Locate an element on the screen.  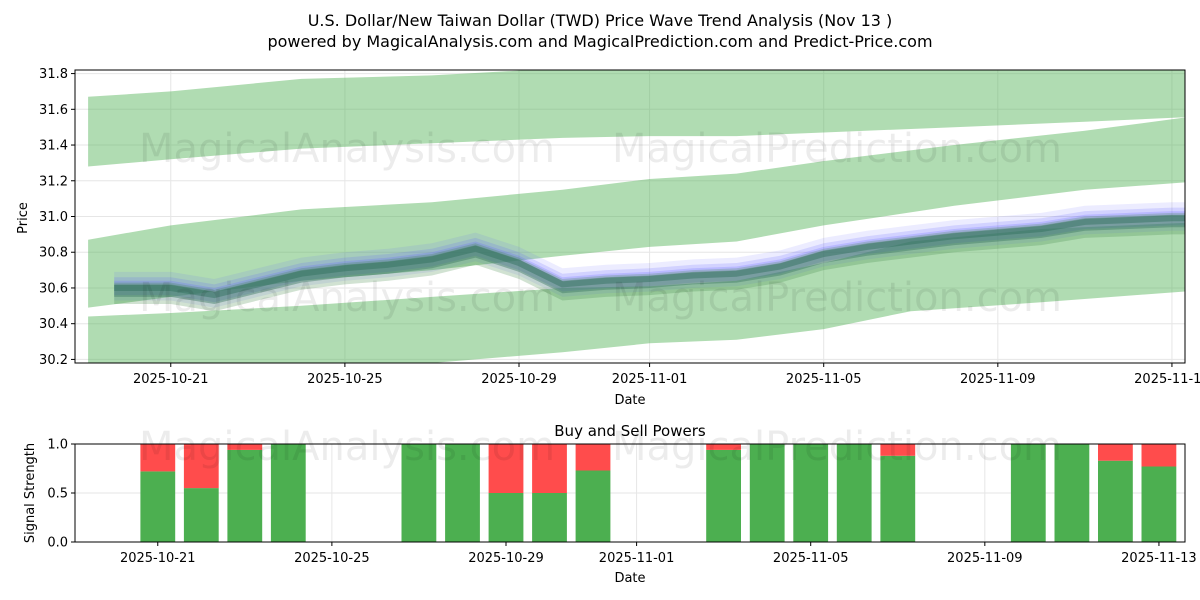
signal-x-tick-label: 2025-11-13 is located at coordinates (1159, 558).